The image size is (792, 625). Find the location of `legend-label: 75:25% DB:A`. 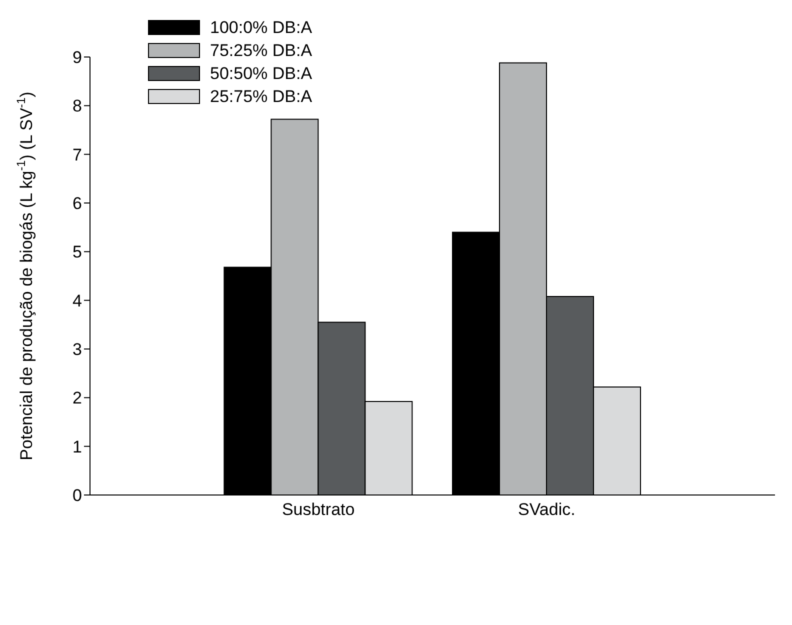

legend-label: 75:25% DB:A is located at coordinates (261, 50).